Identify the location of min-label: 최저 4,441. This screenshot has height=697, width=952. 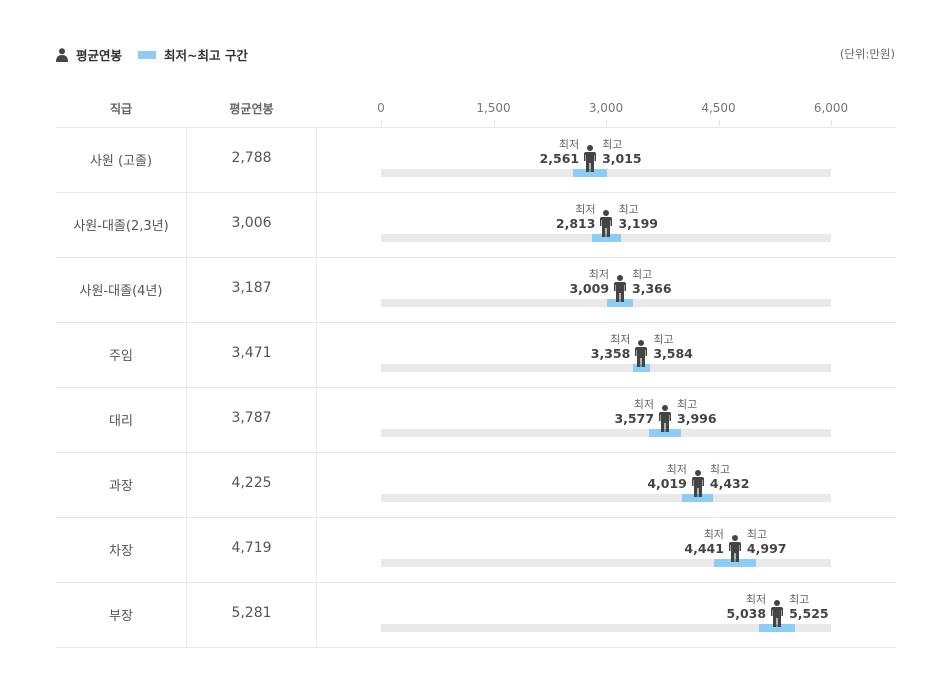
(704, 542).